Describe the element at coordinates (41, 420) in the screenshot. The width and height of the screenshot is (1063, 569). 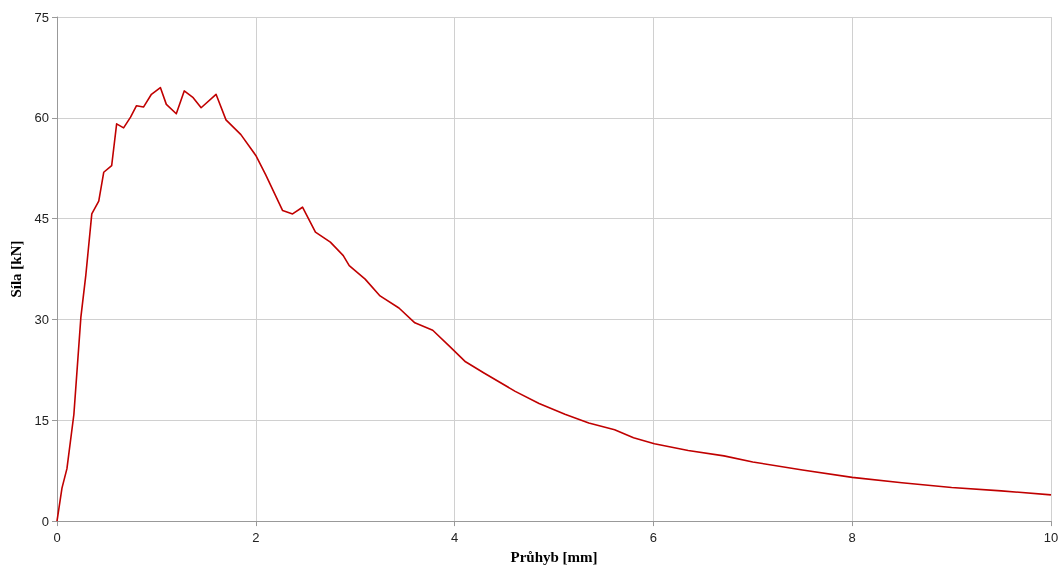
I see `y-tick-label: 15` at that location.